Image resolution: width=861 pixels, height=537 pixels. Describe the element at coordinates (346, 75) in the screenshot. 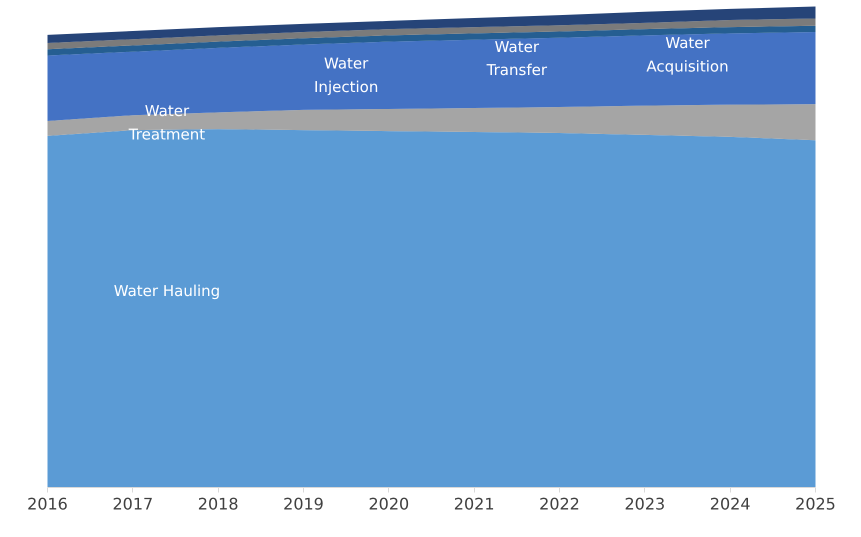

I see `series-label: Water Injection` at that location.